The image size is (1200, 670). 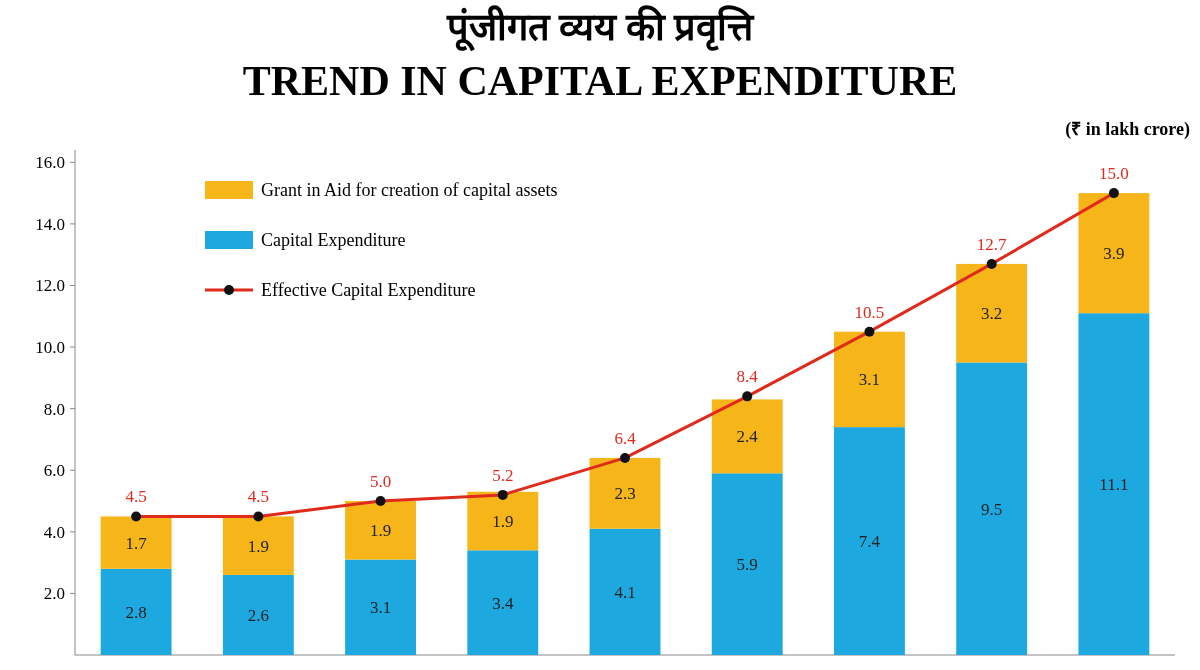 I want to click on data-label: 2.6, so click(x=258, y=615).